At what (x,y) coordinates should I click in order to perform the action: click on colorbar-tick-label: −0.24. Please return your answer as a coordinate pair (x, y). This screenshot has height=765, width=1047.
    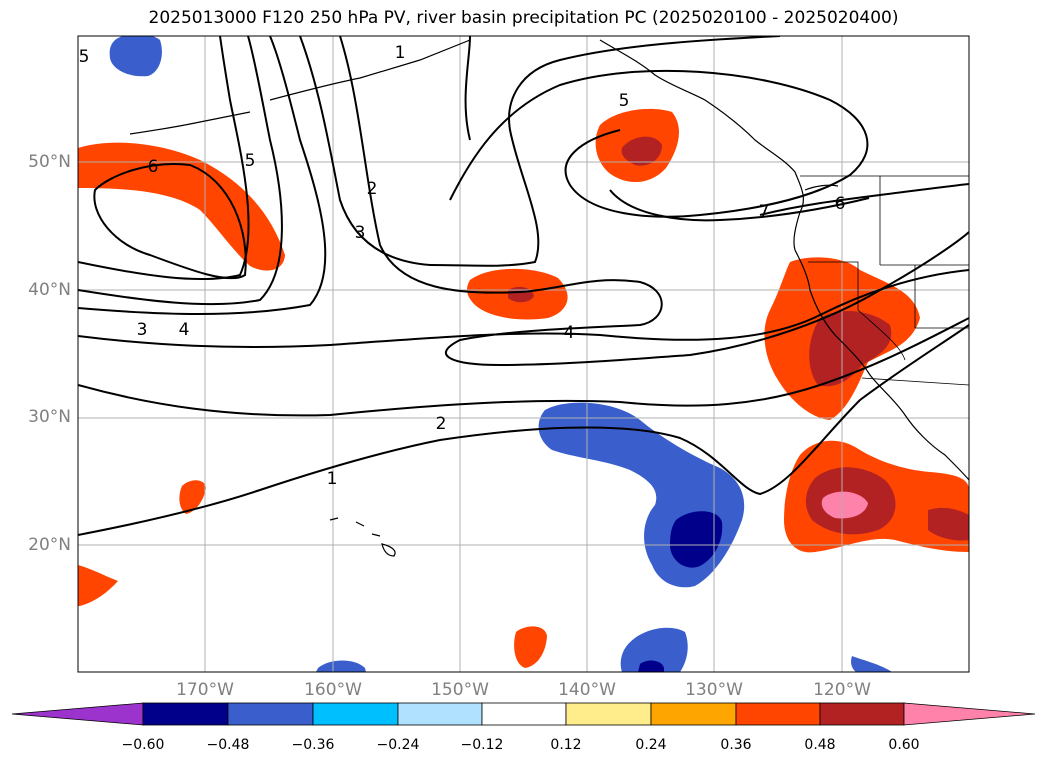
    Looking at the image, I should click on (398, 745).